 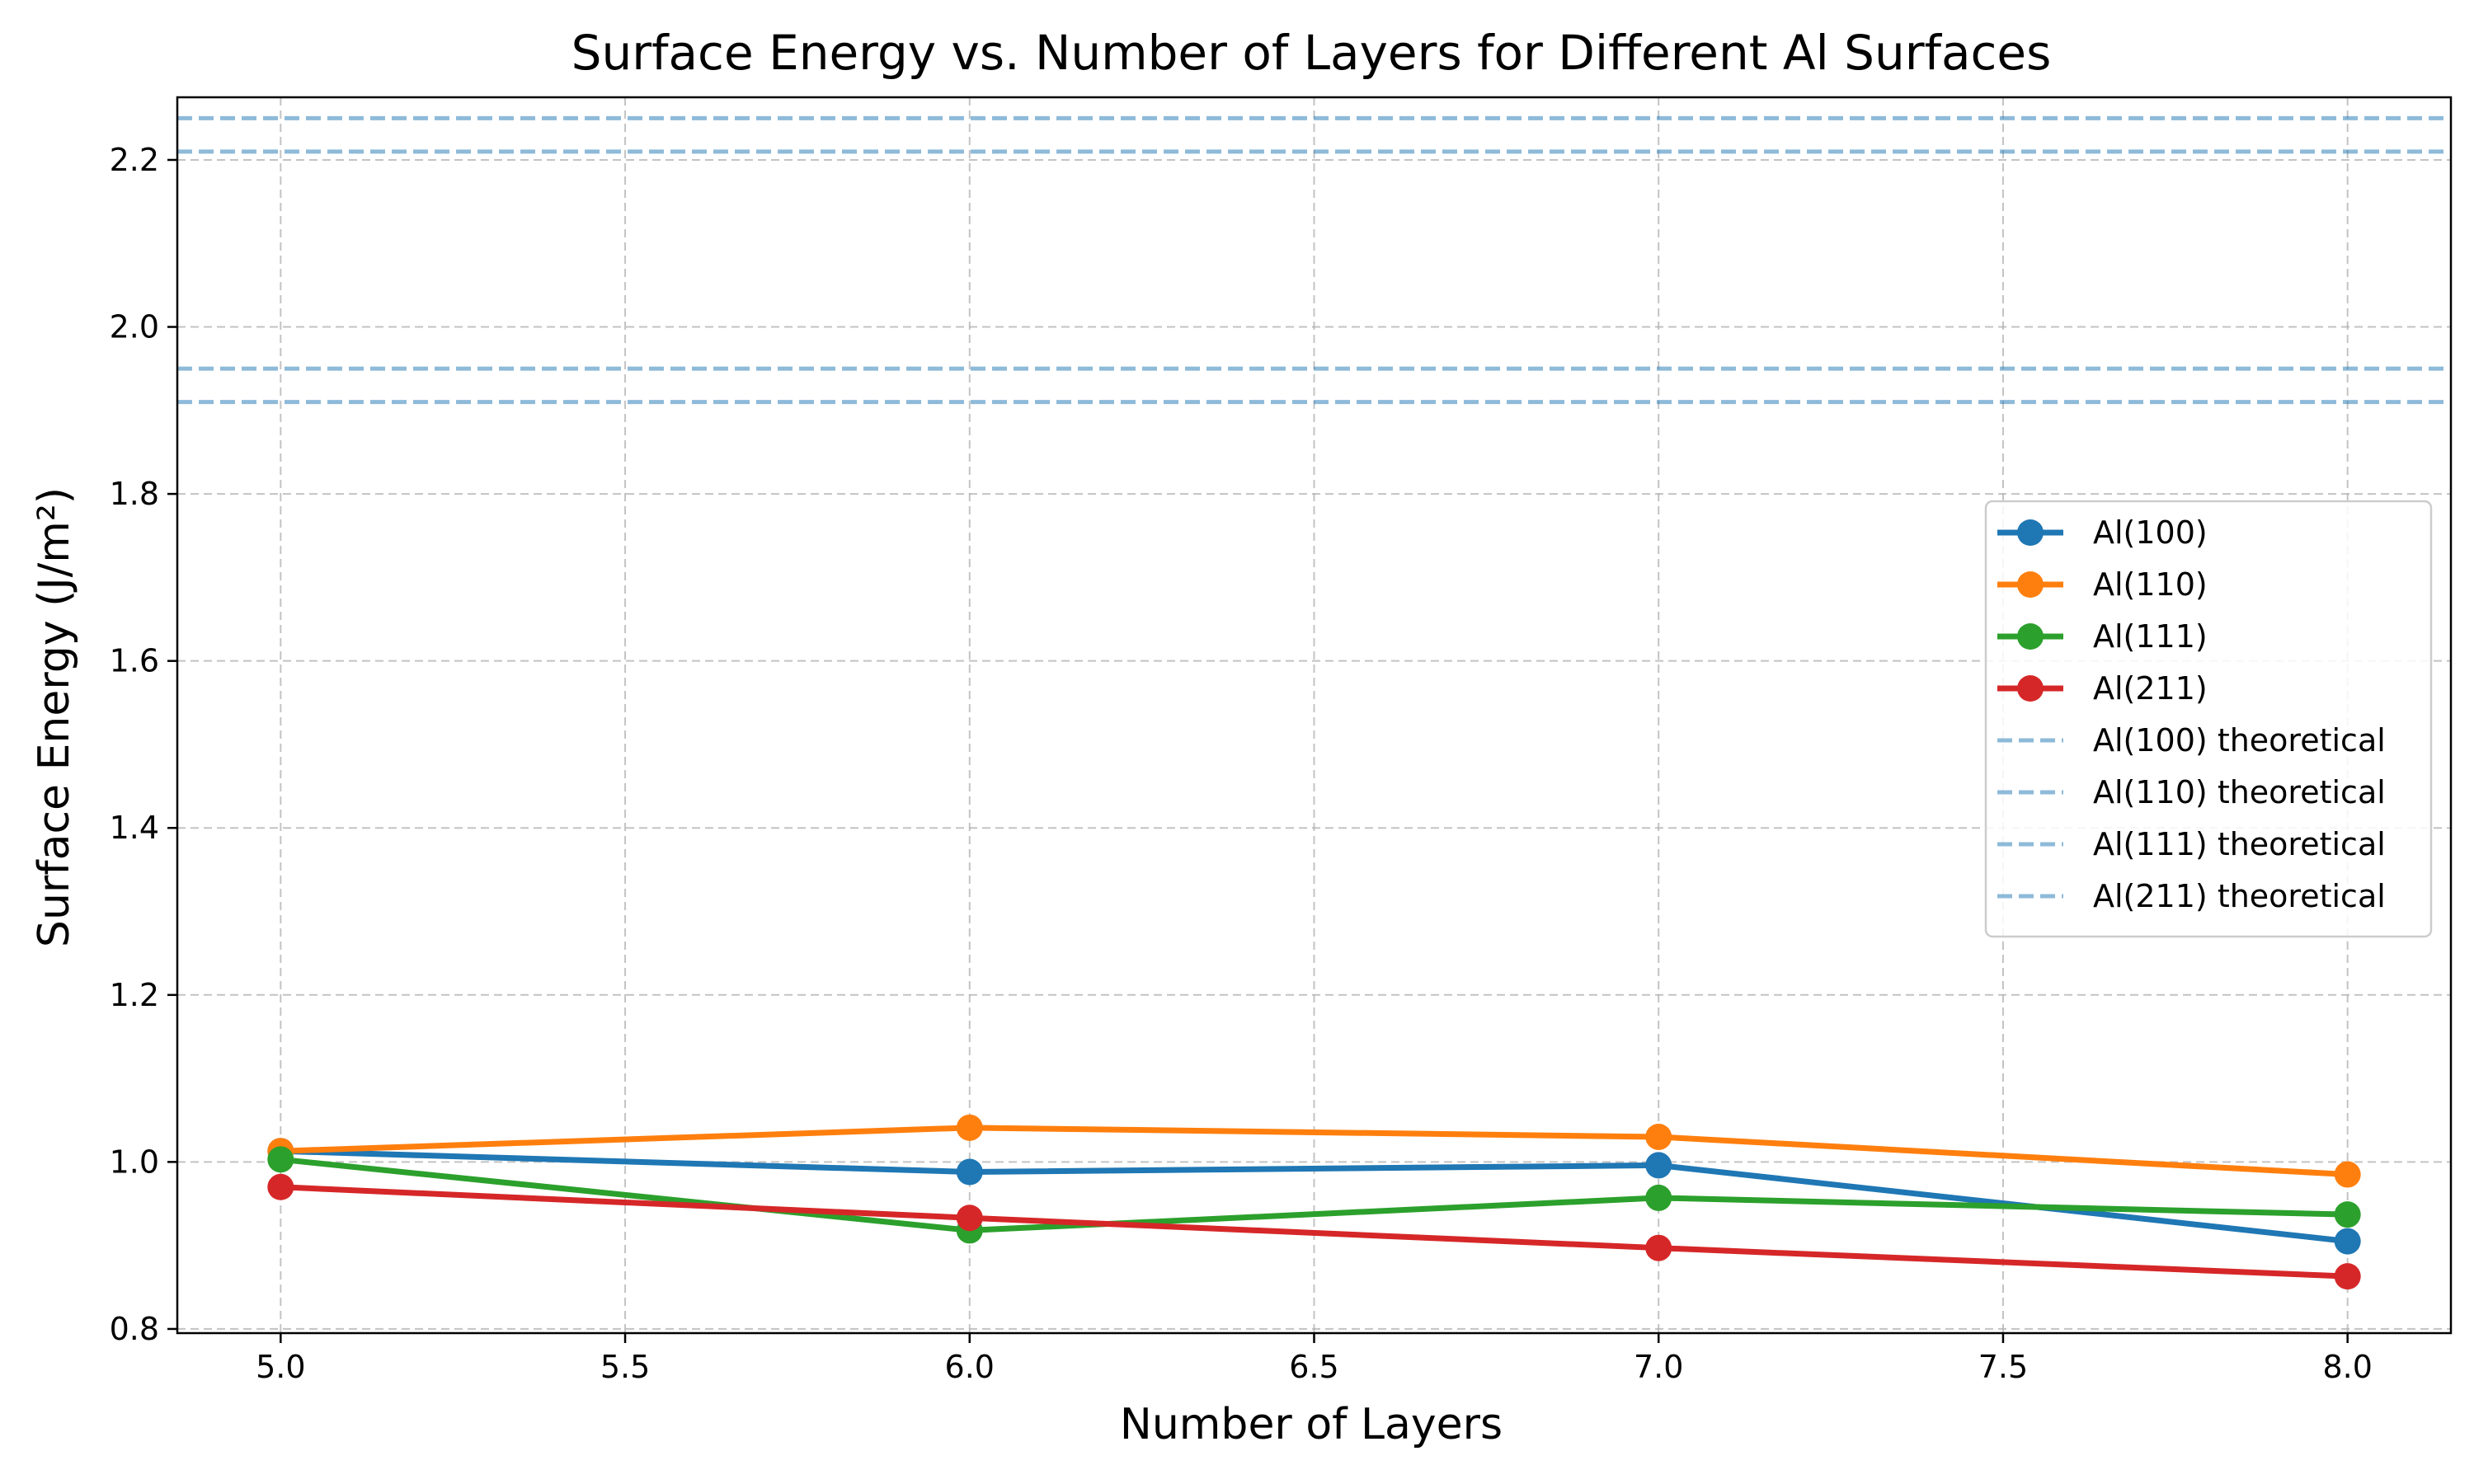 I want to click on x-tick-label: 7.5, so click(x=2003, y=1367).